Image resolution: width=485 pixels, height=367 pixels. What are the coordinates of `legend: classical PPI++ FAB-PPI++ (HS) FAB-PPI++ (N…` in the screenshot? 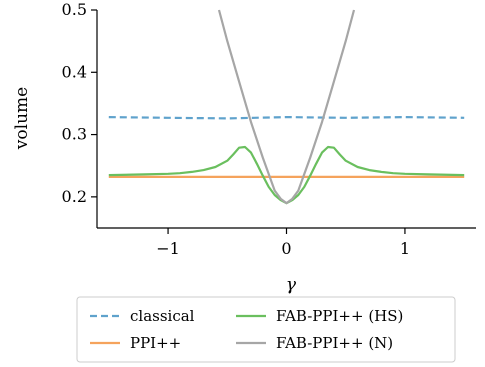 It's located at (266, 329).